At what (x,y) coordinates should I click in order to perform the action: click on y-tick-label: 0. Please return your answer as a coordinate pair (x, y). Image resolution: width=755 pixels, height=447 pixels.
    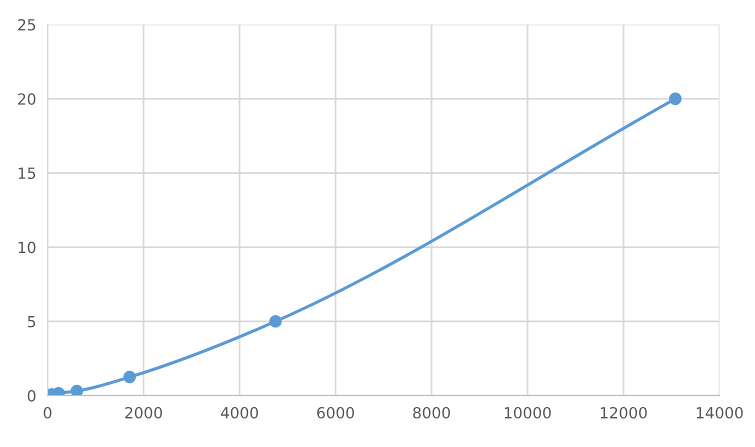
    Looking at the image, I should click on (32, 396).